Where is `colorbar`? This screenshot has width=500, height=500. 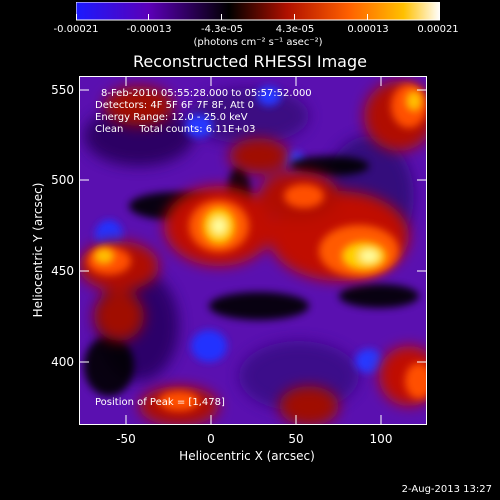
colorbar is located at coordinates (258, 11).